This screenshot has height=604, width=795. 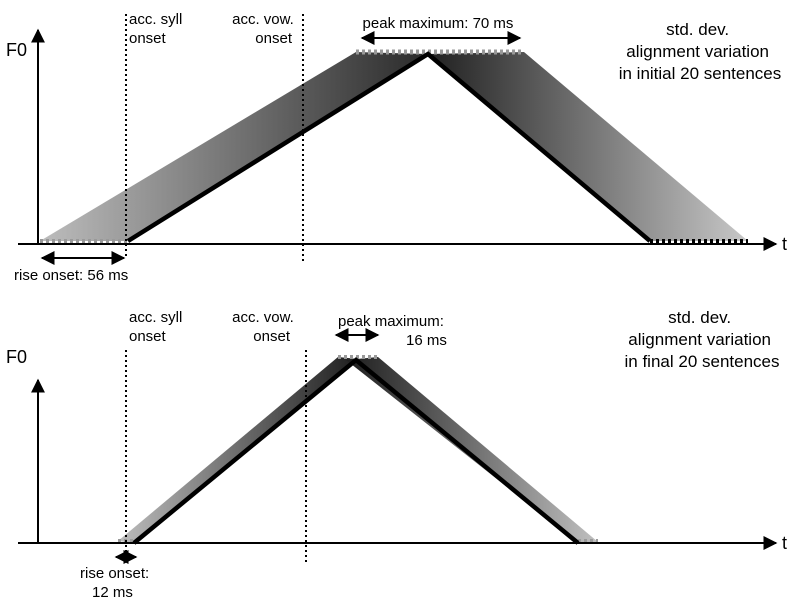 What do you see at coordinates (588, 146) in the screenshot?
I see `fall-variation-band` at bounding box center [588, 146].